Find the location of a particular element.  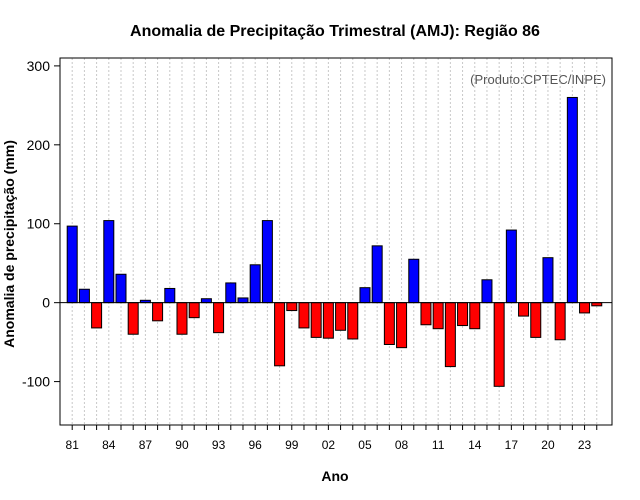

bar-1996 is located at coordinates (255, 284).